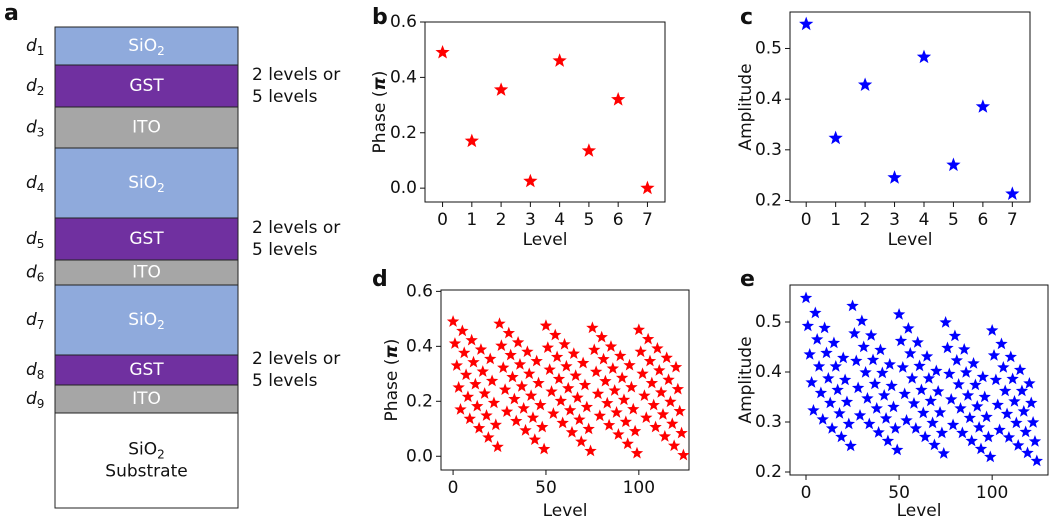  Describe the element at coordinates (419, 456) in the screenshot. I see `y-tick-label: 0.0` at that location.